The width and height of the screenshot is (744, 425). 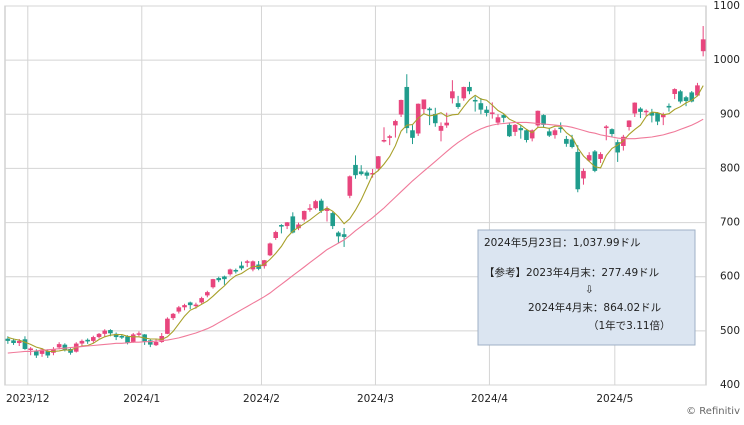 What do you see at coordinates (614, 399) in the screenshot?
I see `x-tick-label: 2024/5` at bounding box center [614, 399].